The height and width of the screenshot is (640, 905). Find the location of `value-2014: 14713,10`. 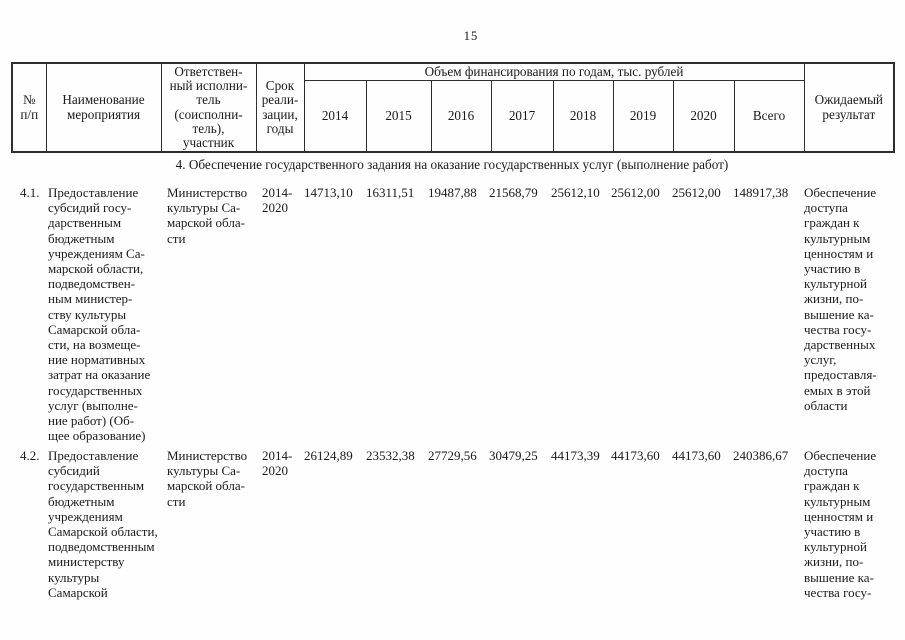

value-2014: 14713,10 is located at coordinates (328, 192).